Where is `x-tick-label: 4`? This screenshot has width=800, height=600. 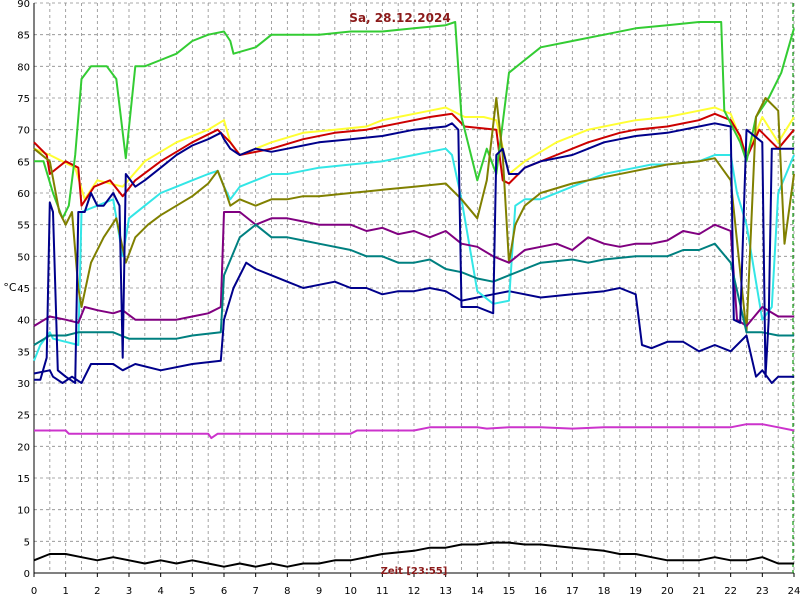
x-tick-label: 4 is located at coordinates (160, 591).